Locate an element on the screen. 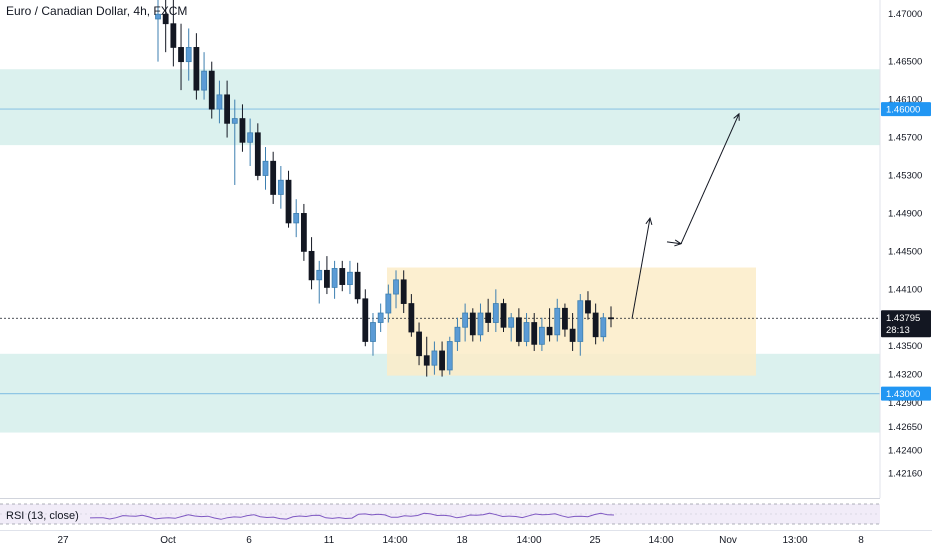 The height and width of the screenshot is (550, 932). bar-countdown-label: 28:13 is located at coordinates (898, 330).